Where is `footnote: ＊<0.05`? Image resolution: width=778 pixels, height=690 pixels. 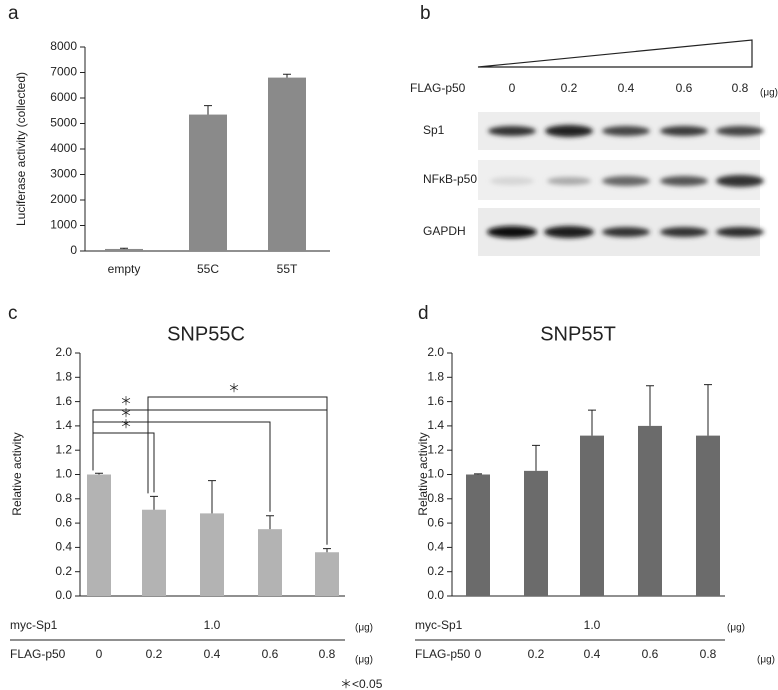 footnote: ＊<0.05 is located at coordinates (361, 683).